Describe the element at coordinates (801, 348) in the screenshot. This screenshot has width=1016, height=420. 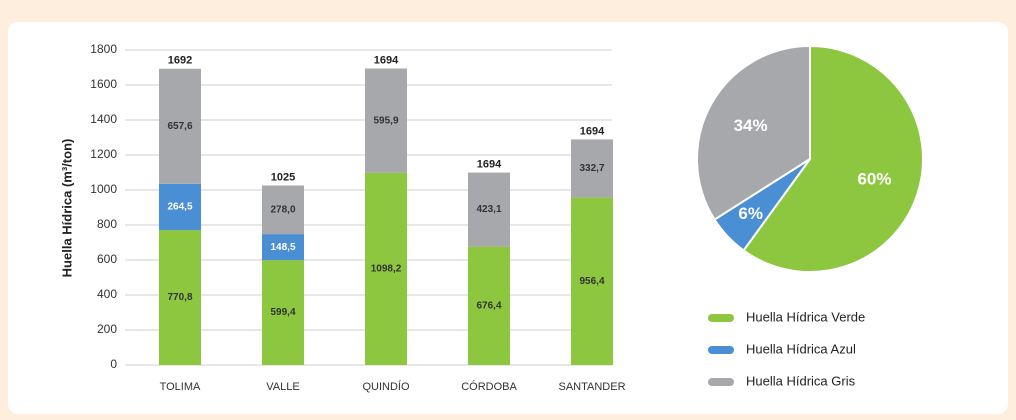
I see `legend-label: Huella Hídrica Azul` at that location.